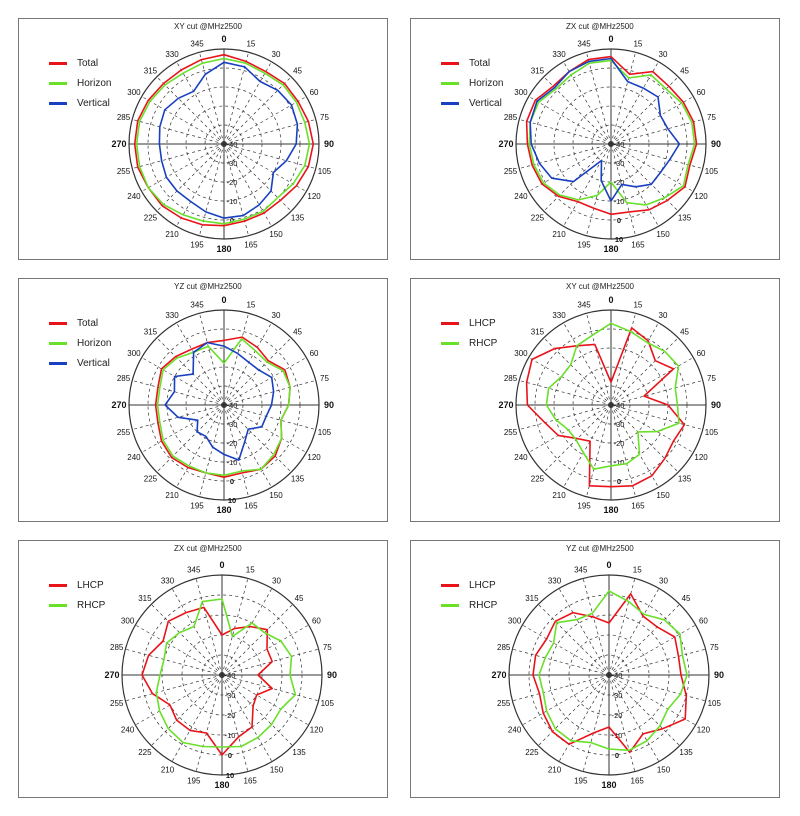 The width and height of the screenshot is (800, 816). I want to click on series-line-lhcp, so click(610, 673).